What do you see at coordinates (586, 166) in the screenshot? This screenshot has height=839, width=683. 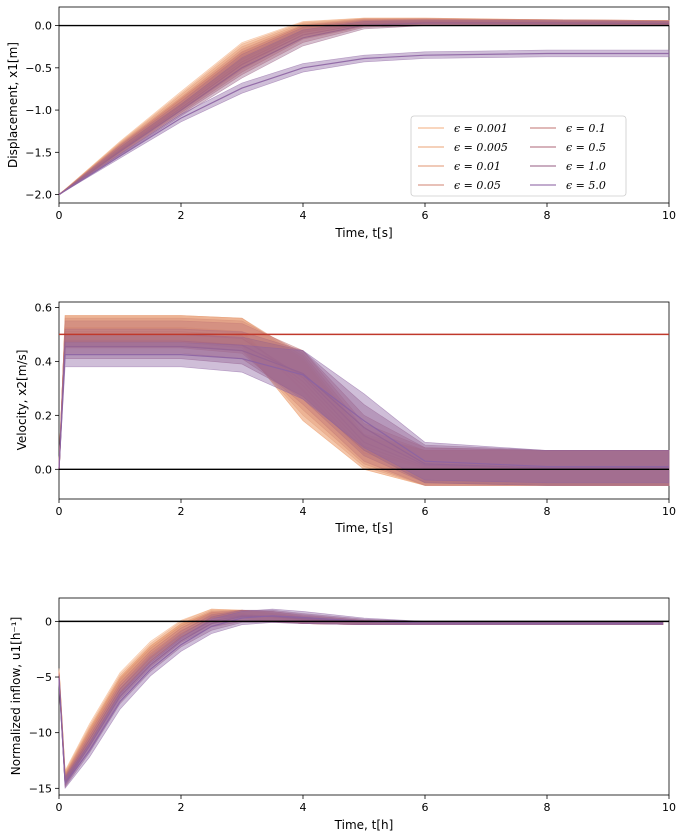 I see `legend-label-6: ϵ = 1.0` at bounding box center [586, 166].